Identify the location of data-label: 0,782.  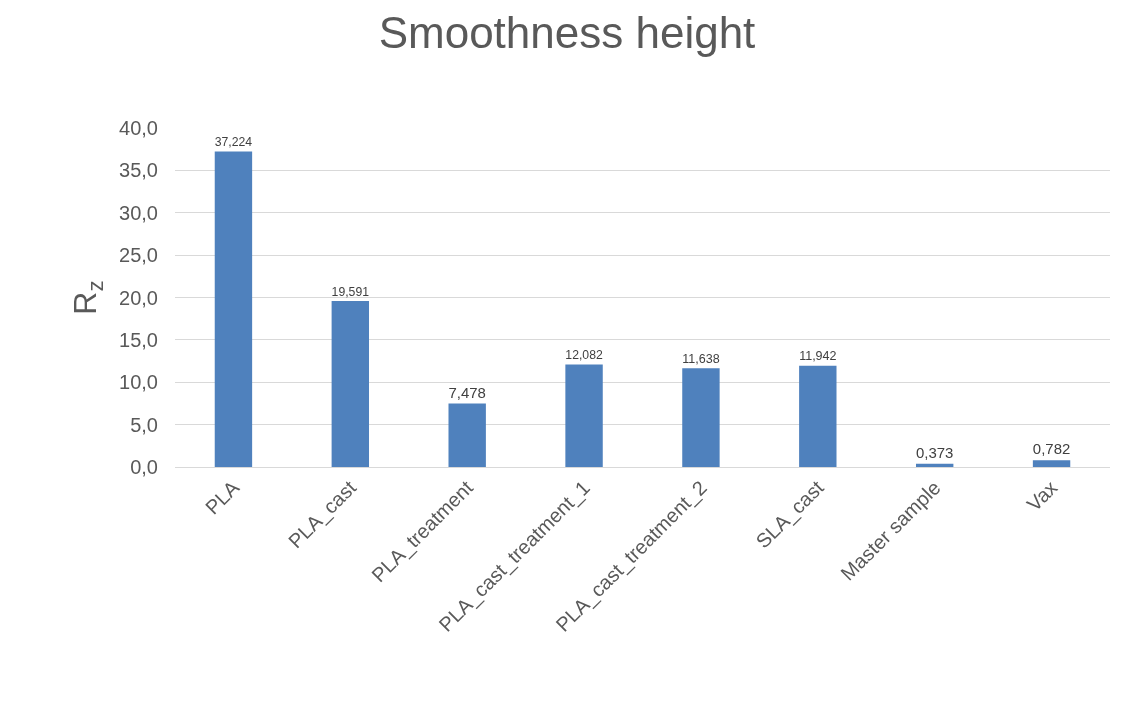
(1051, 449).